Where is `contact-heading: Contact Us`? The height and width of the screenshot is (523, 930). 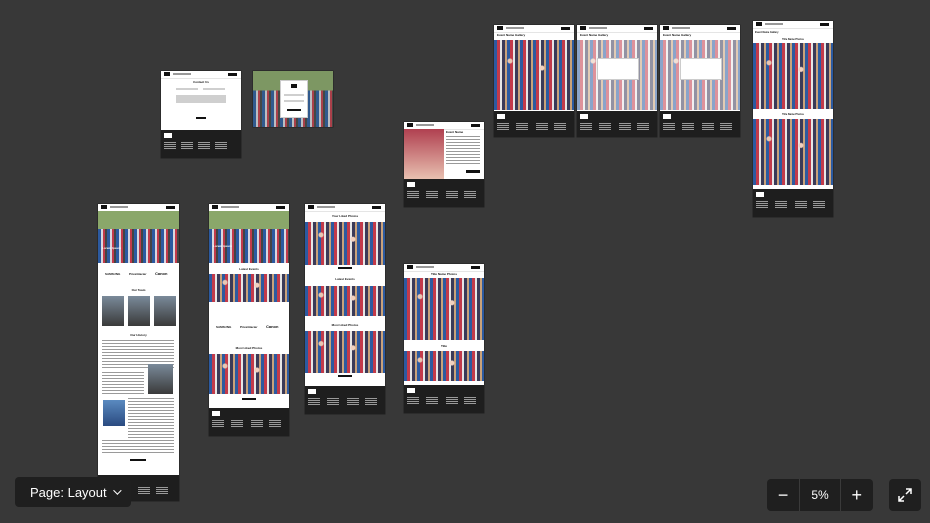 contact-heading: Contact Us is located at coordinates (201, 82).